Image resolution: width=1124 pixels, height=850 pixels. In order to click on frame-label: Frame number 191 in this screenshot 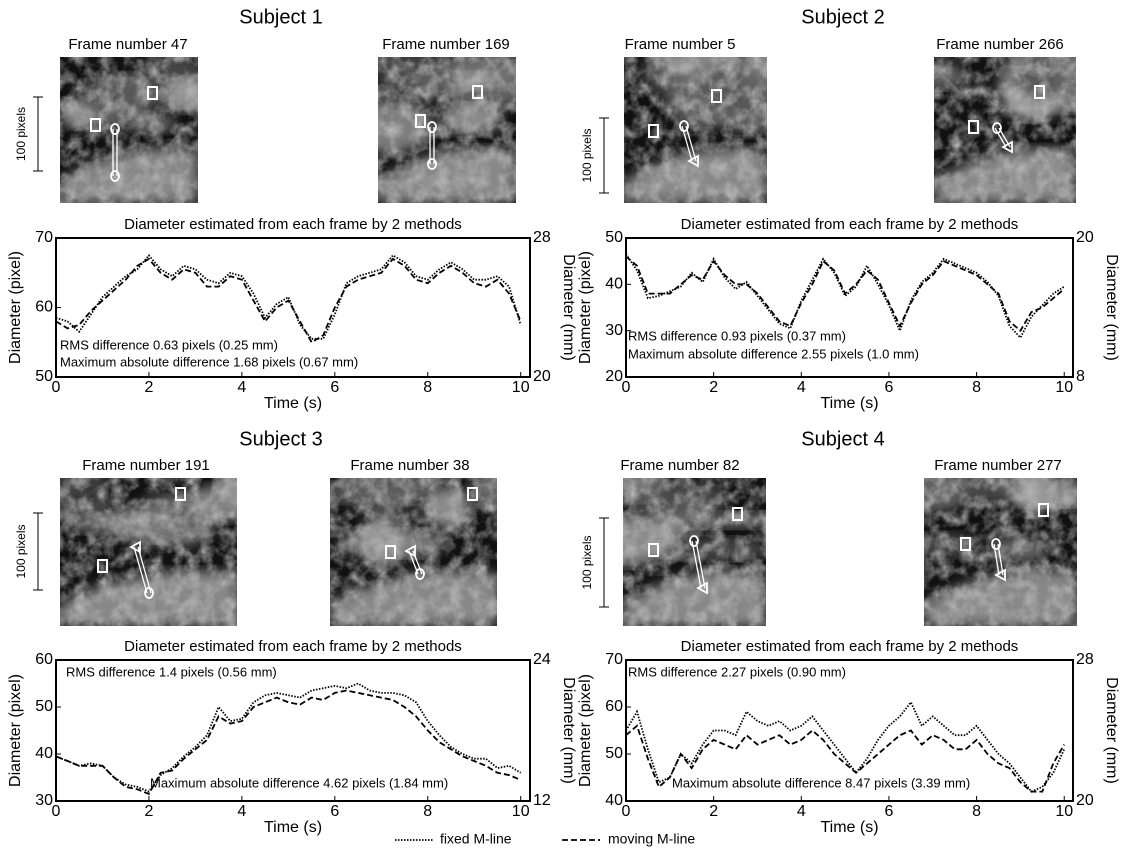, I will do `click(146, 465)`.